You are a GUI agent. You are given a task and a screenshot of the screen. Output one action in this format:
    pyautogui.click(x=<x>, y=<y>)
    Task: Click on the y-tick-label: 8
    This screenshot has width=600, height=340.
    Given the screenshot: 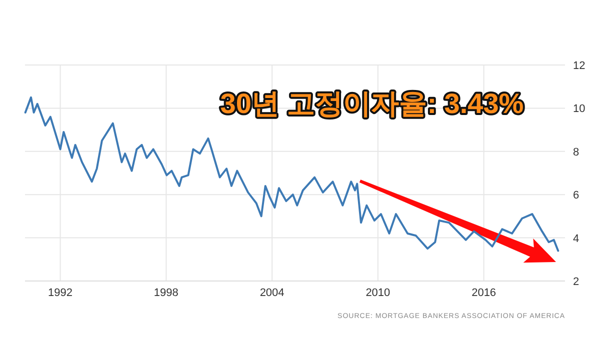 What is the action you would take?
    pyautogui.click(x=576, y=152)
    